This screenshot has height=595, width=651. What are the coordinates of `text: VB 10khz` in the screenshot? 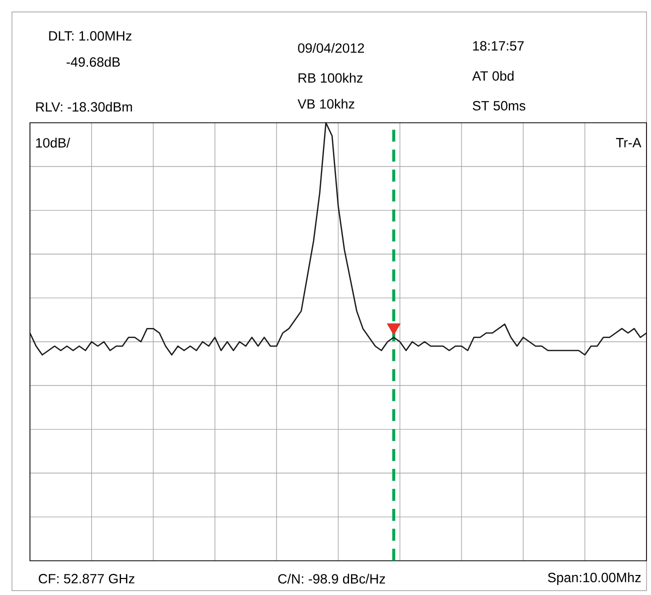 It's located at (326, 104).